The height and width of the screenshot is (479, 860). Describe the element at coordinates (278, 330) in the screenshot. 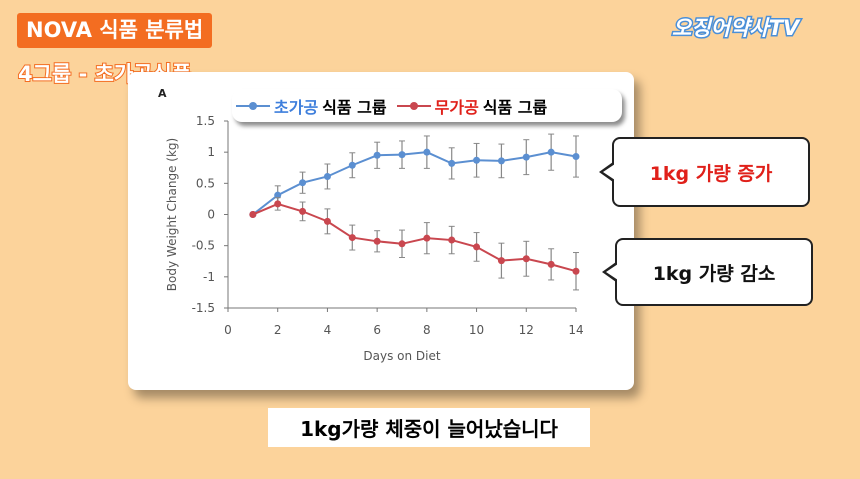

I see `x-tick-label: 2` at that location.